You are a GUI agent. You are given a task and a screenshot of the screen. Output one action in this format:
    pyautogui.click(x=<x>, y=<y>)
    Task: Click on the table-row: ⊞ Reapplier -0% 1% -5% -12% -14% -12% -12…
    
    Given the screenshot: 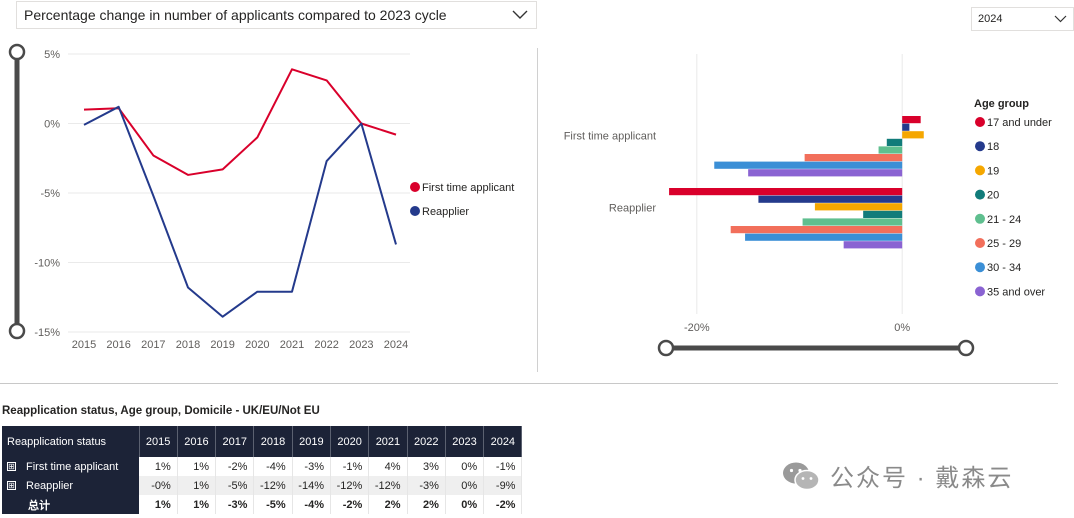 What is the action you would take?
    pyautogui.click(x=262, y=485)
    